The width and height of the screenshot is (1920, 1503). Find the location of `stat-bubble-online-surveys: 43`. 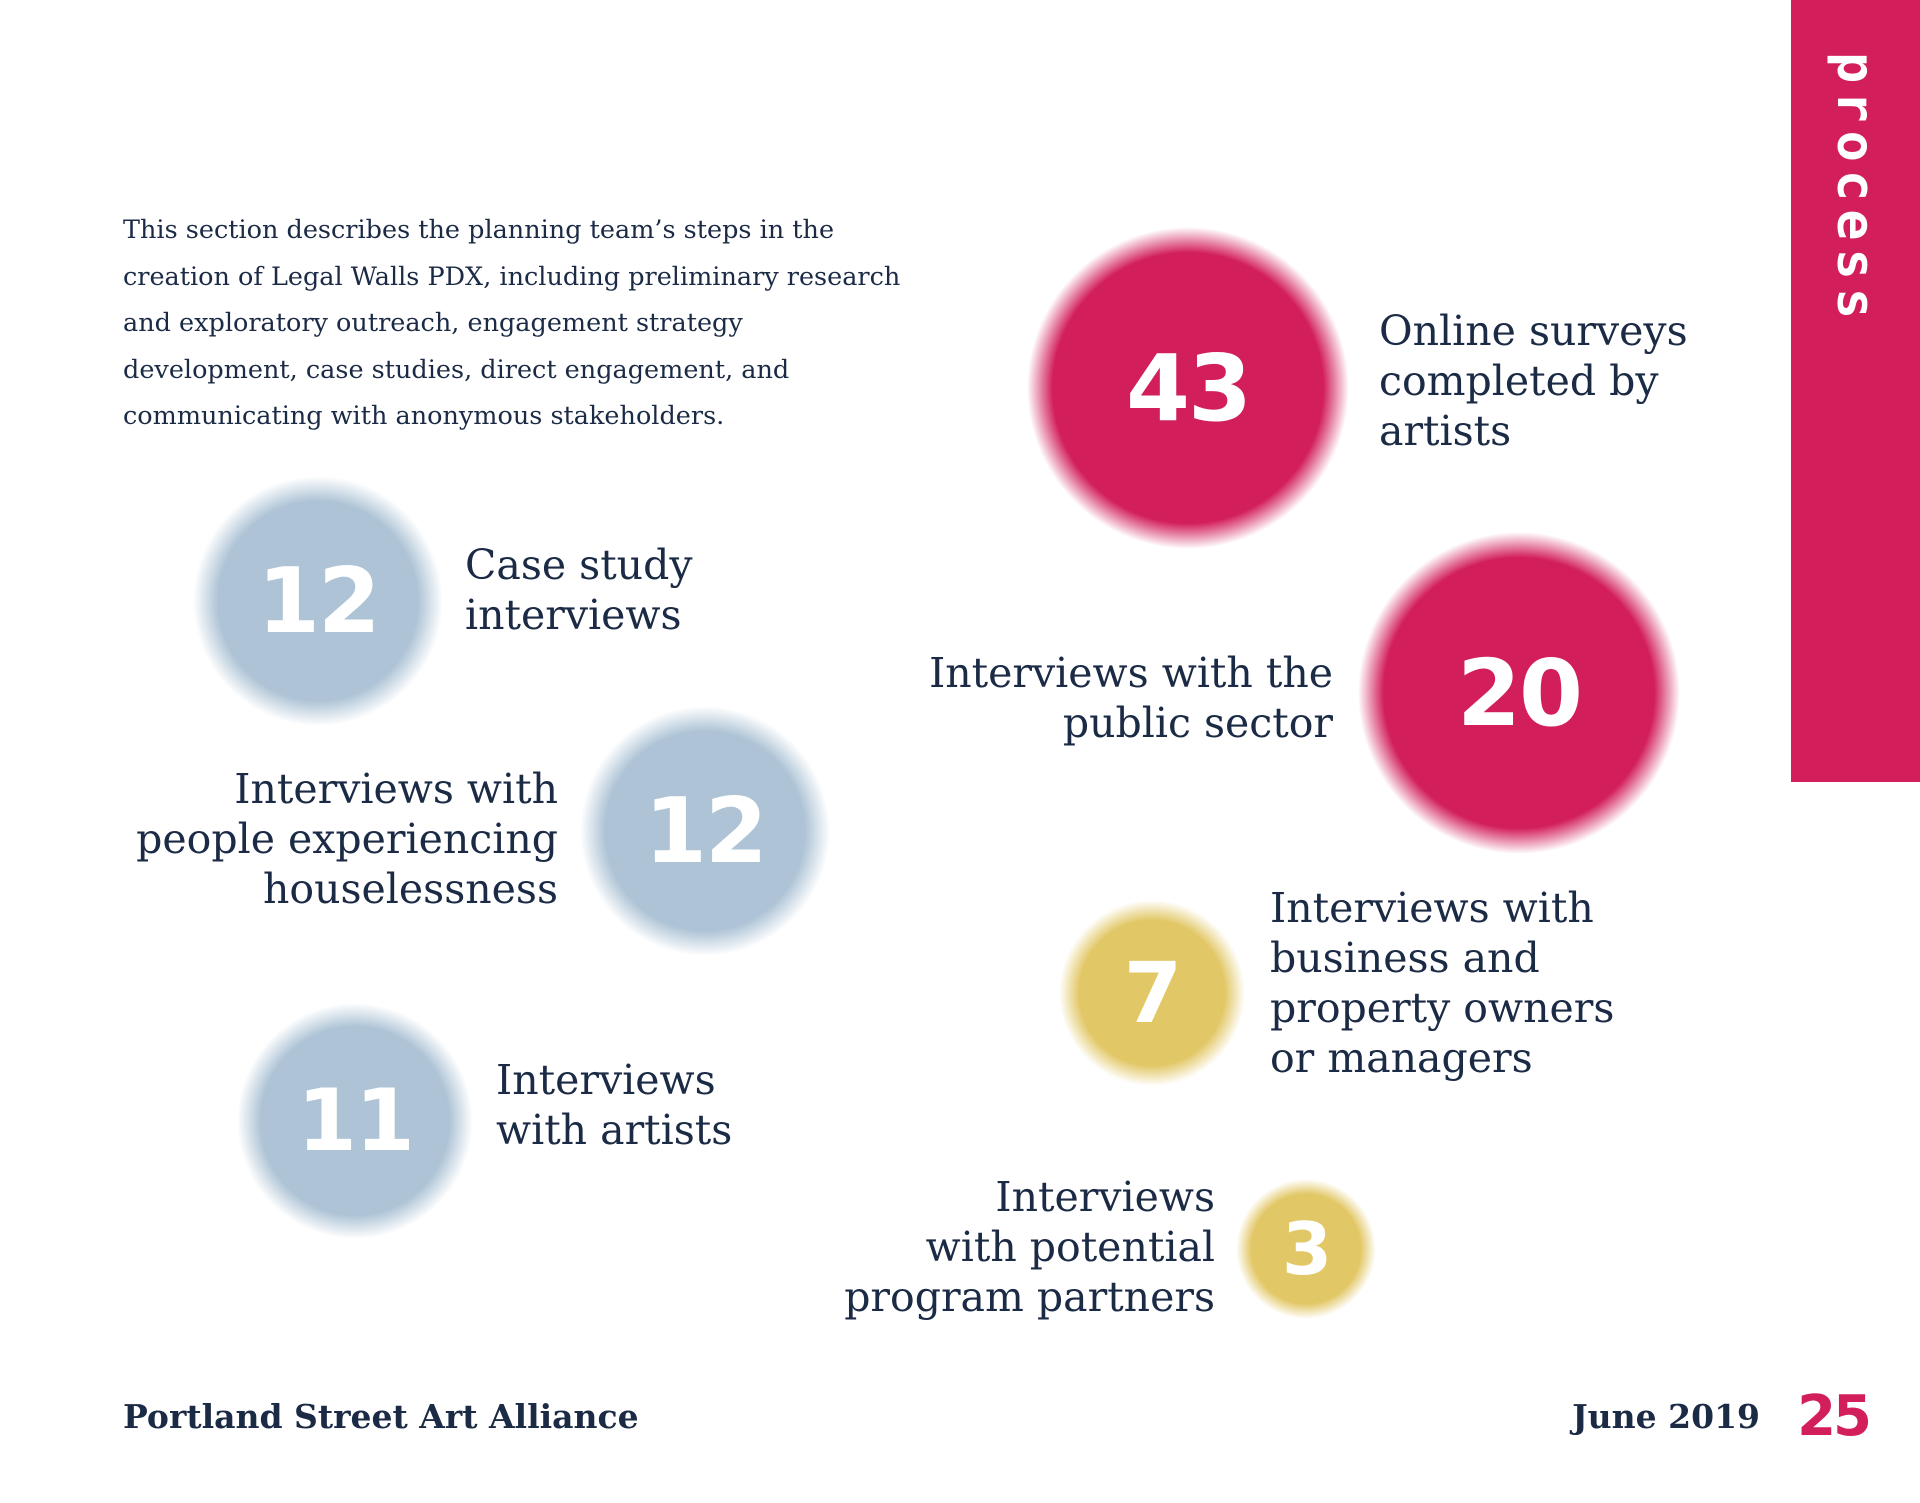

stat-bubble-online-surveys: 43 is located at coordinates (1188, 388).